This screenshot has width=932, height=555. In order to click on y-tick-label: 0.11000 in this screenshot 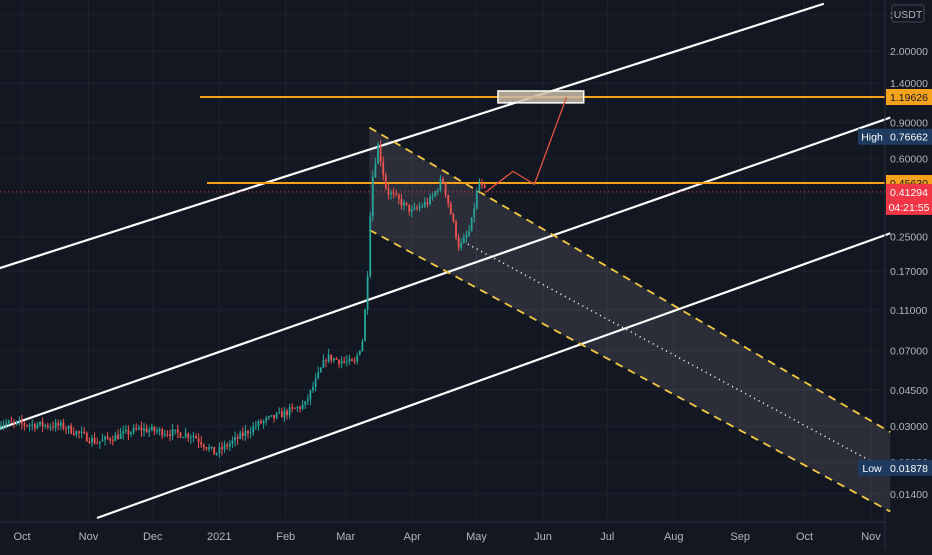, I will do `click(908, 311)`.